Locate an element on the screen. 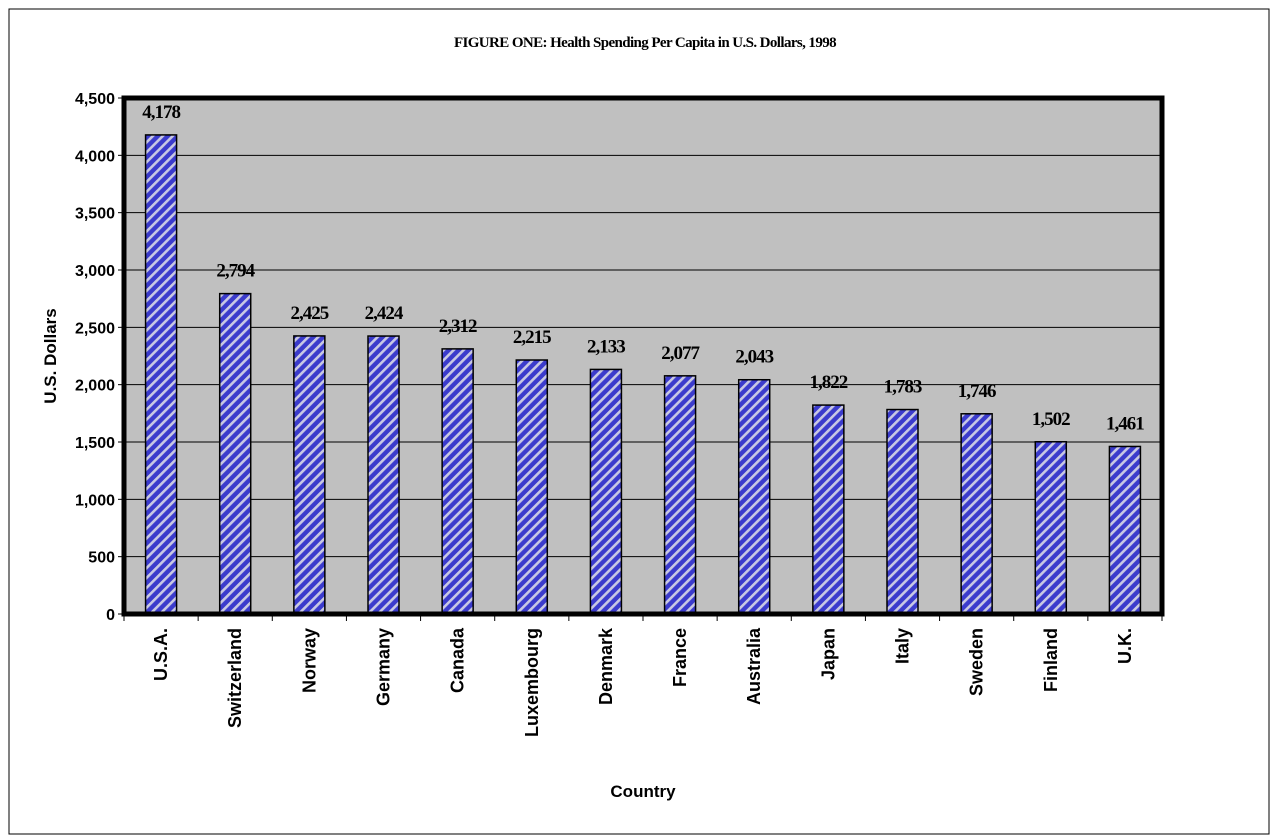 The image size is (1278, 835). x-tick-label: Australia is located at coordinates (754, 666).